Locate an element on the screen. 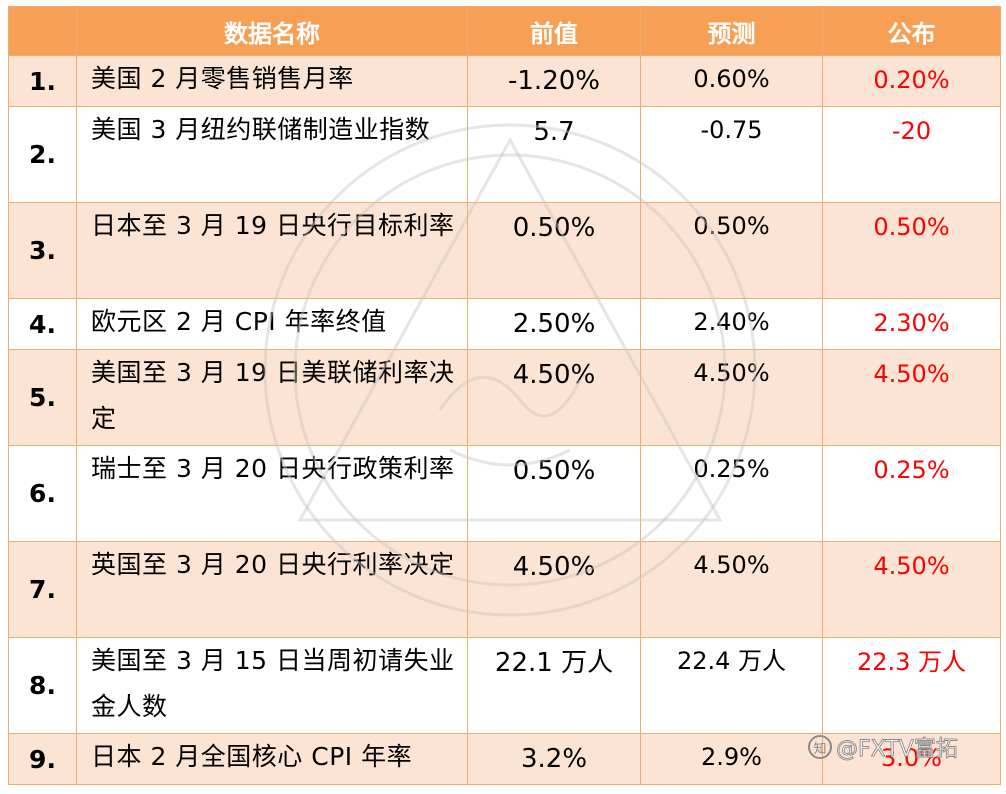 The width and height of the screenshot is (1006, 794). row-number: 5. is located at coordinates (42, 397).